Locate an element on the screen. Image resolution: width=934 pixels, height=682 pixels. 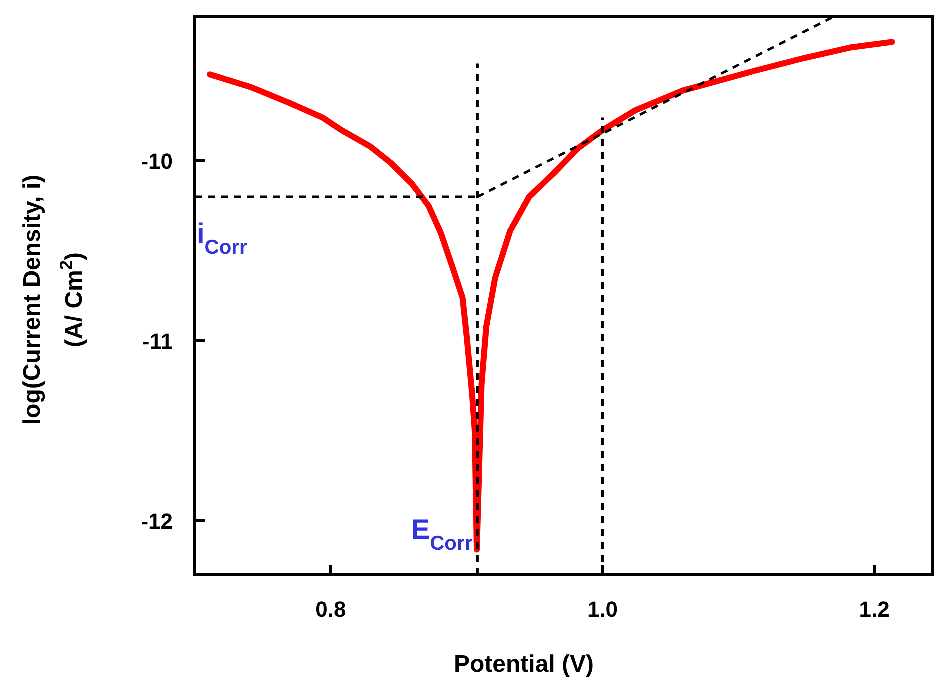
y-tick-label: -12 is located at coordinates (157, 521).